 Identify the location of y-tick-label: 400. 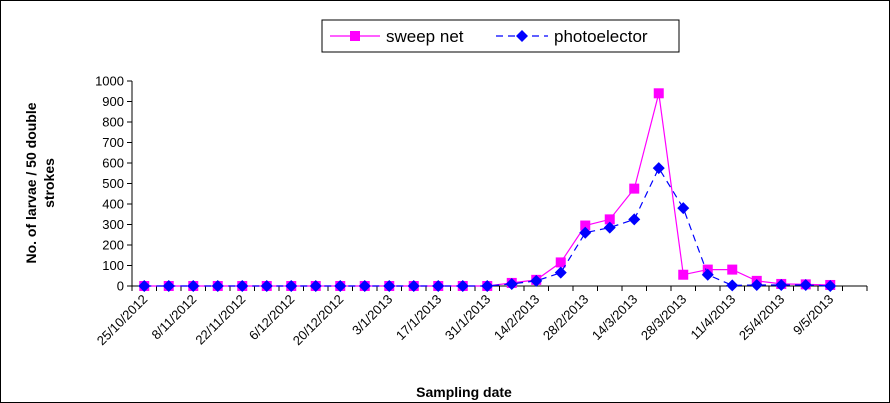
(113, 204).